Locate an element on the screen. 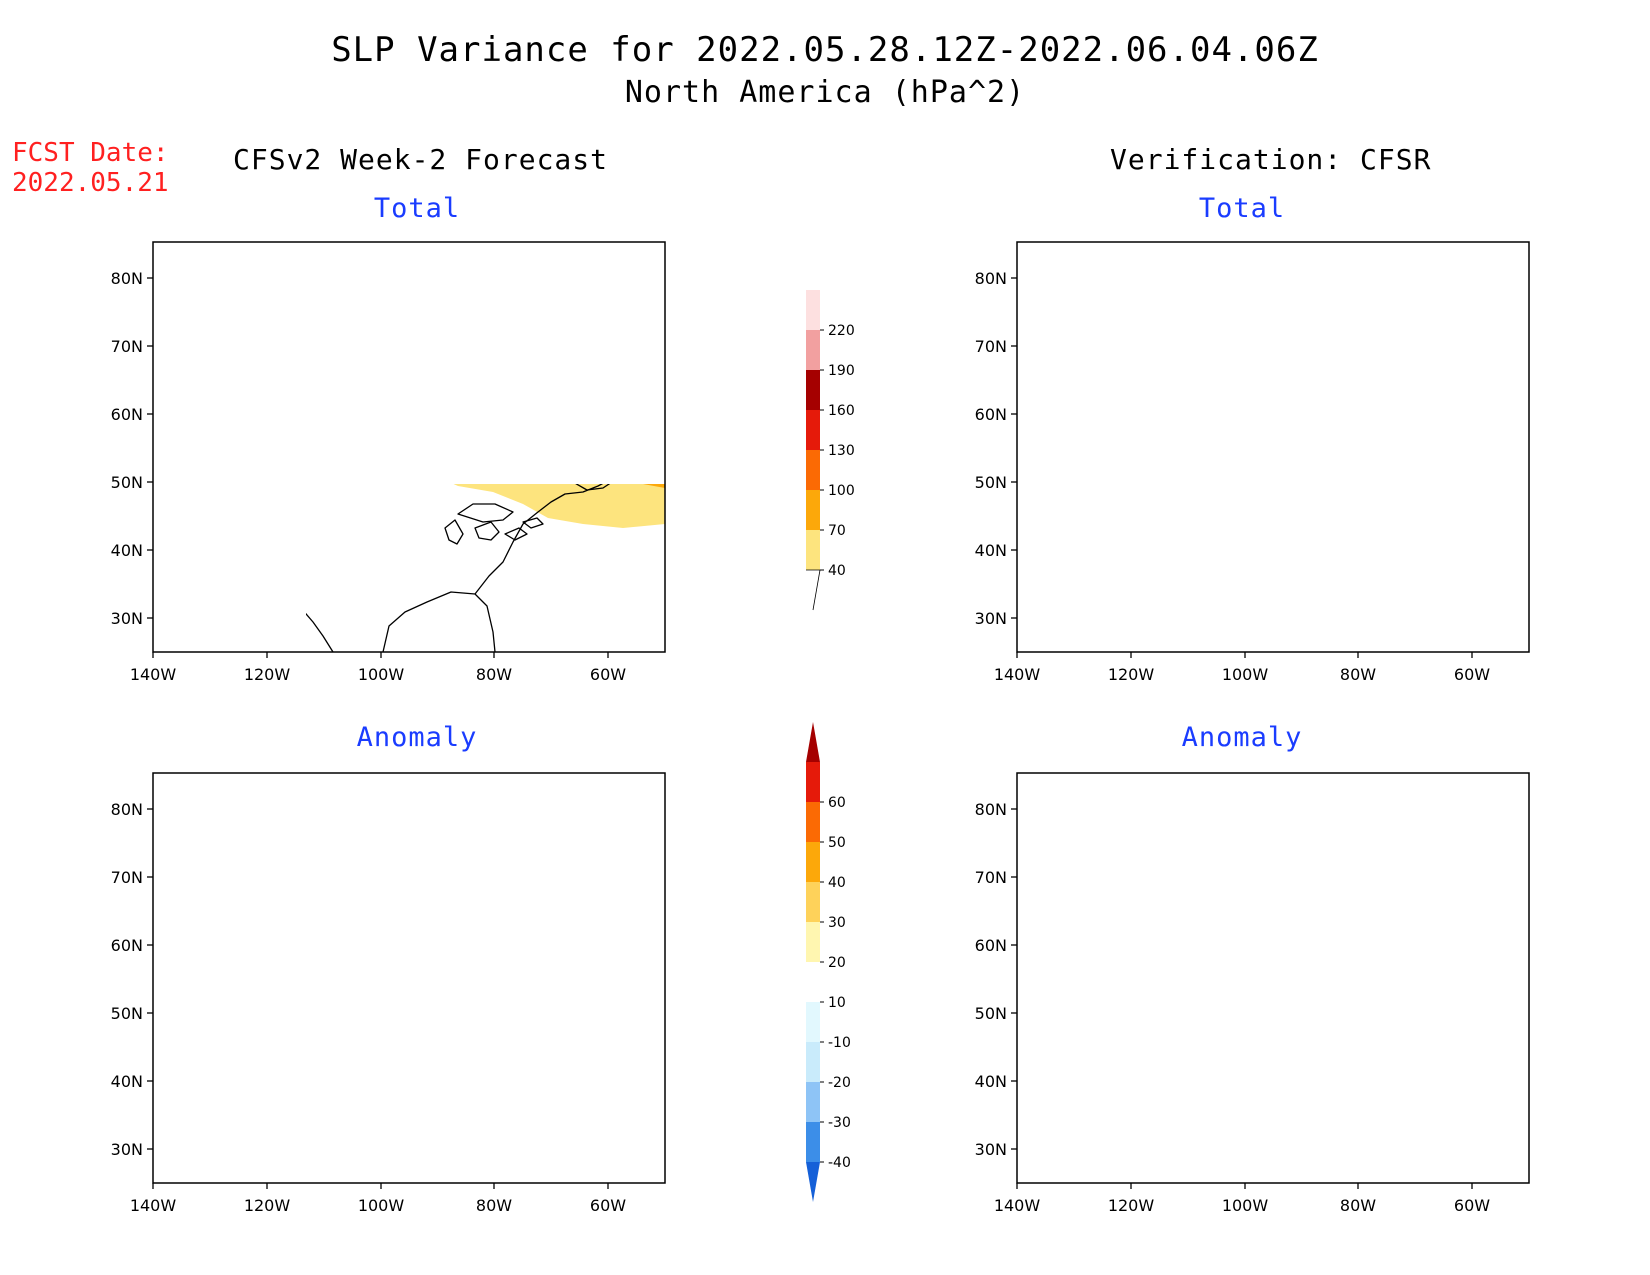 Image resolution: width=1650 pixels, height=1275 pixels. field-orange-light-h is located at coordinates (1357, 929).